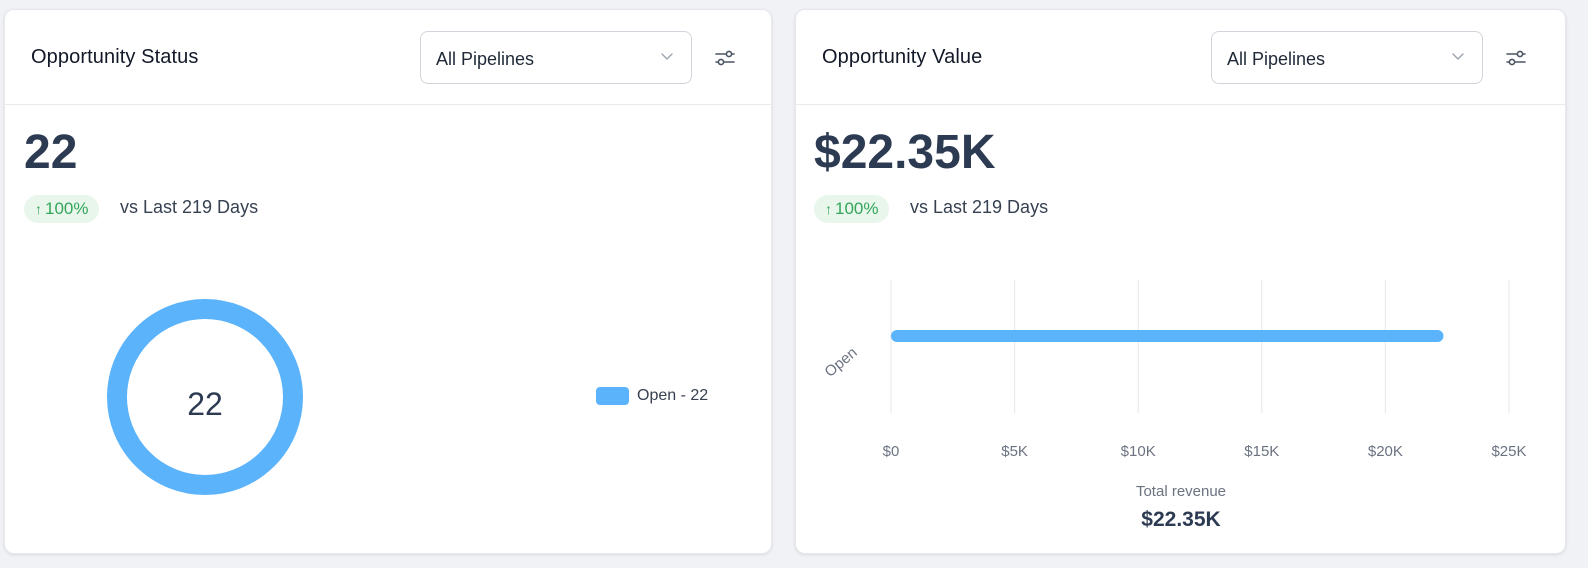  I want to click on card-header: Opportunity Status All Pipelines, so click(388, 57).